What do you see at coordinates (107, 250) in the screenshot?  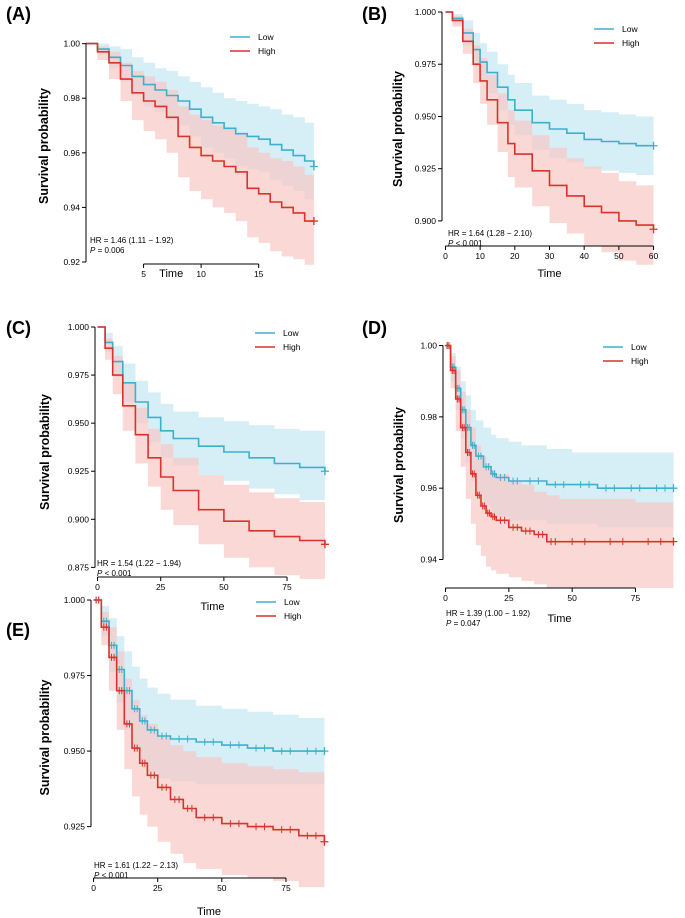 I see `p-value-text: P = 0.006` at bounding box center [107, 250].